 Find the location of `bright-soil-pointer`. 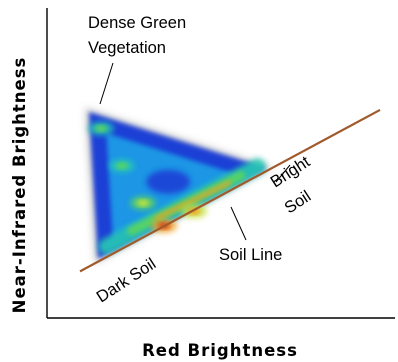

bright-soil-pointer is located at coordinates (283, 173).